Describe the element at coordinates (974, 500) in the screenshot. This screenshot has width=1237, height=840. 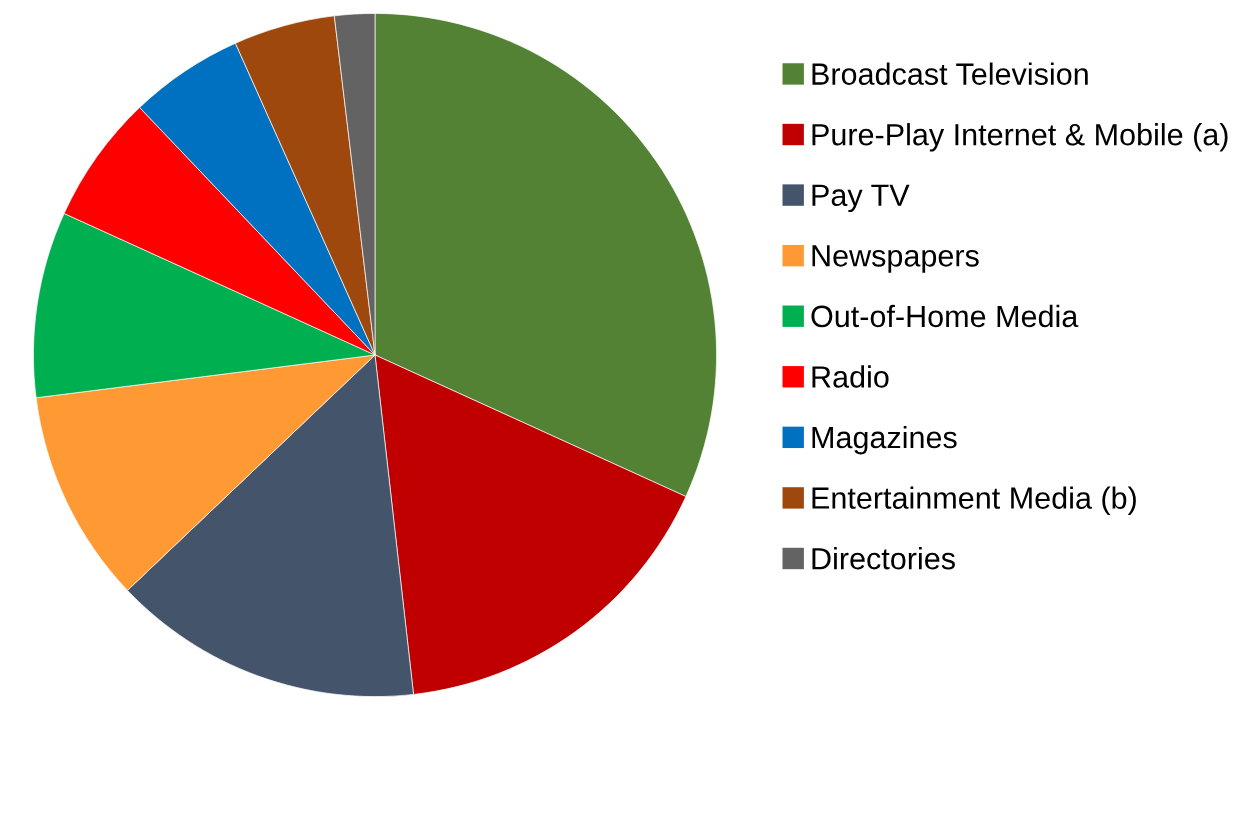
I see `legend-label: Entertainment Media (b)` at that location.